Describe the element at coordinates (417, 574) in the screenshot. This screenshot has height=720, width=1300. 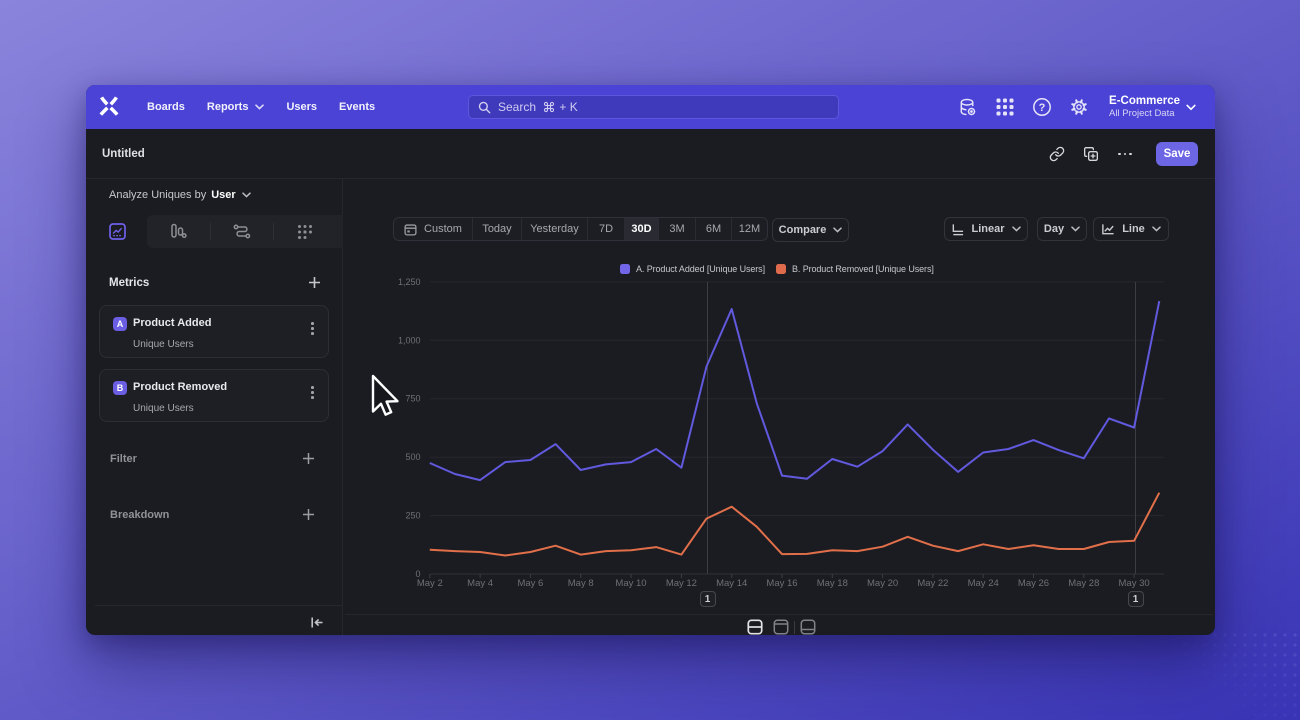
I see `svg-text: 0` at that location.